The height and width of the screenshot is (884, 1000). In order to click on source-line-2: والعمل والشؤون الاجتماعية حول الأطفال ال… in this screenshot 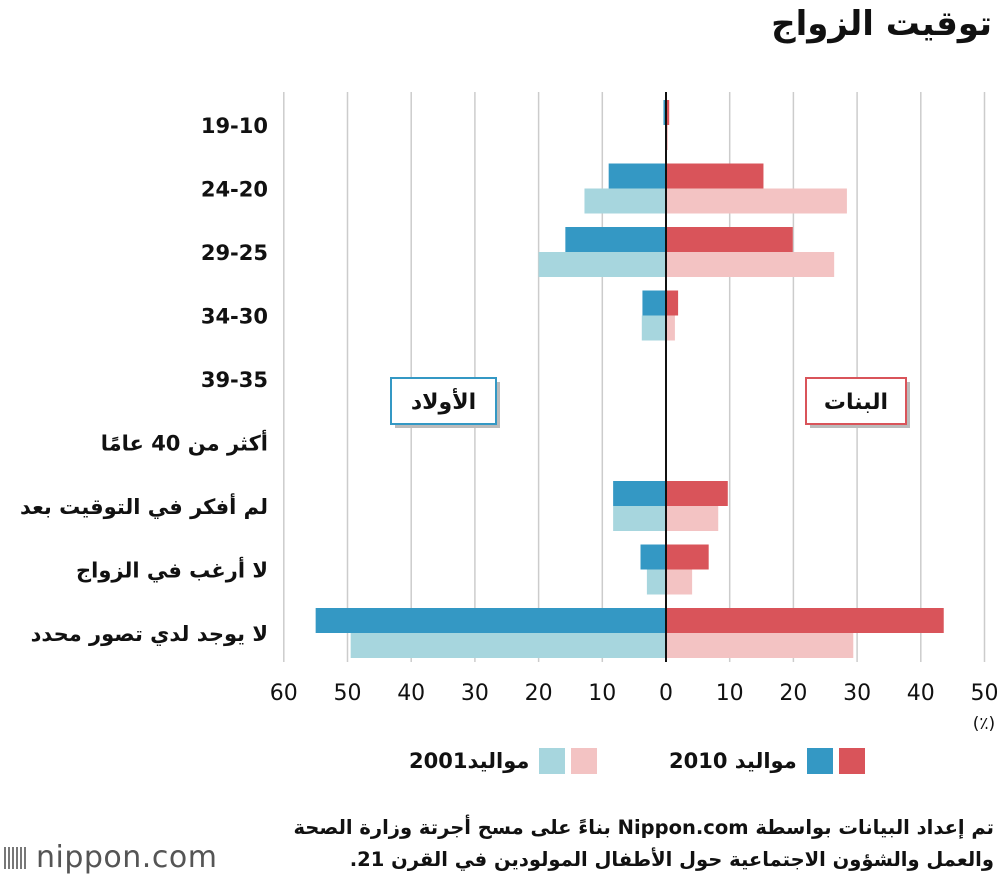, I will do `click(671, 859)`.